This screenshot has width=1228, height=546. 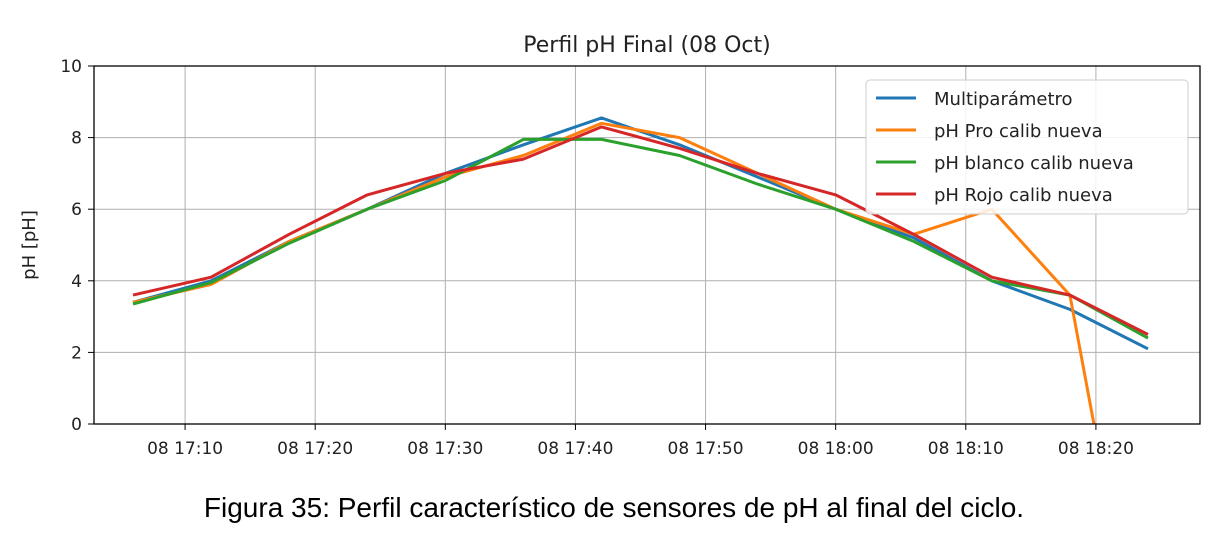 What do you see at coordinates (185, 449) in the screenshot?
I see `x-tick-label: 08 17:10` at bounding box center [185, 449].